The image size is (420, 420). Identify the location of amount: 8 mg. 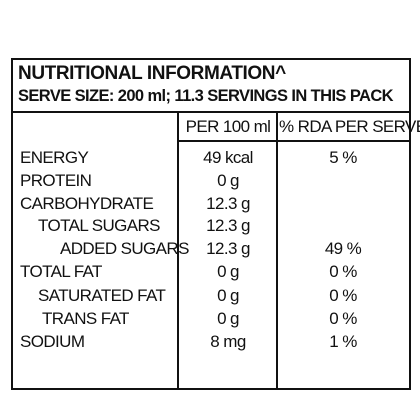
(228, 341).